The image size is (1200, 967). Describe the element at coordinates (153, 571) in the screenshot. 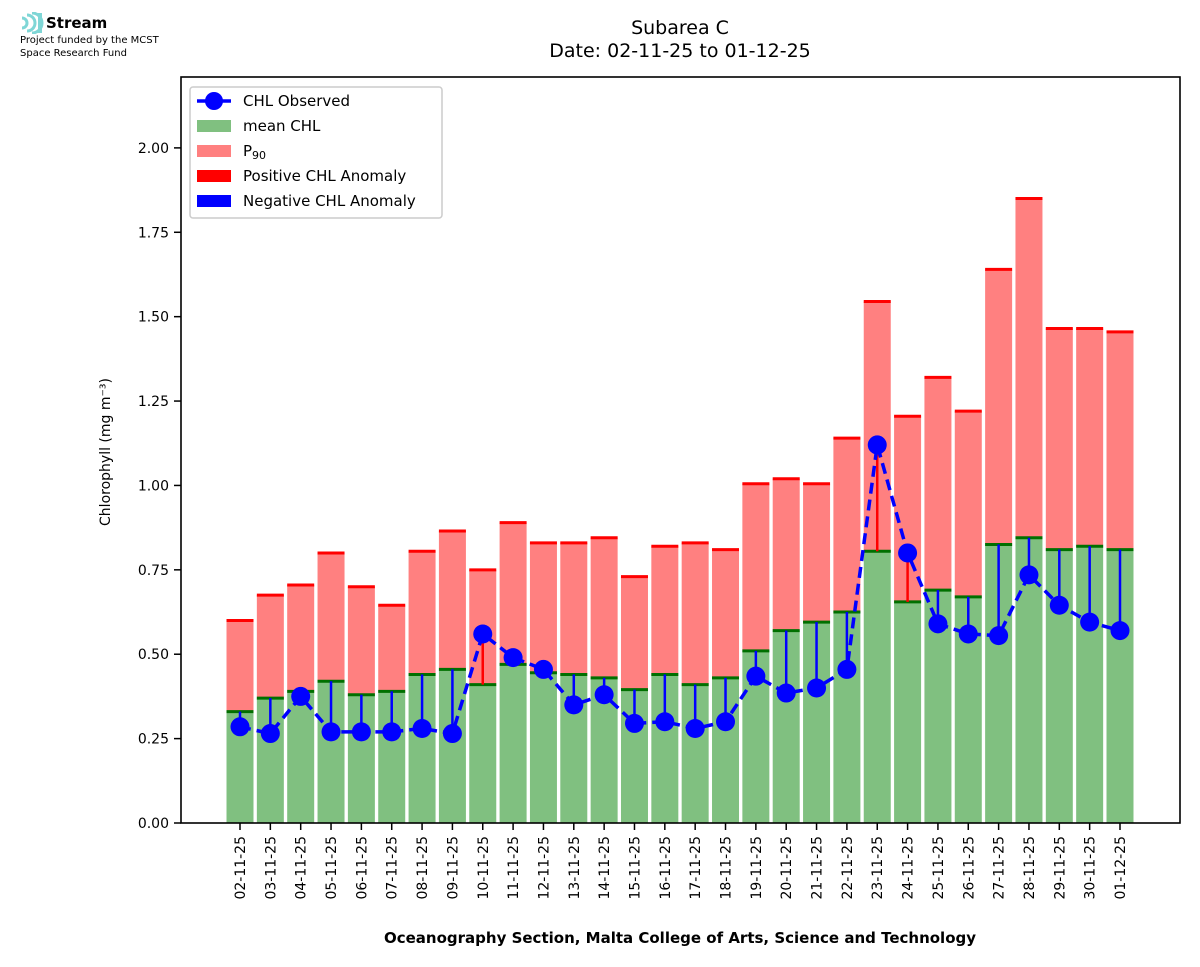

I see `y-tick-label: 0.75` at that location.